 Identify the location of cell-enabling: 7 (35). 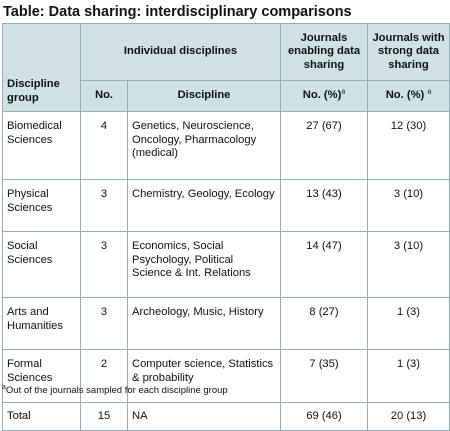
(324, 376).